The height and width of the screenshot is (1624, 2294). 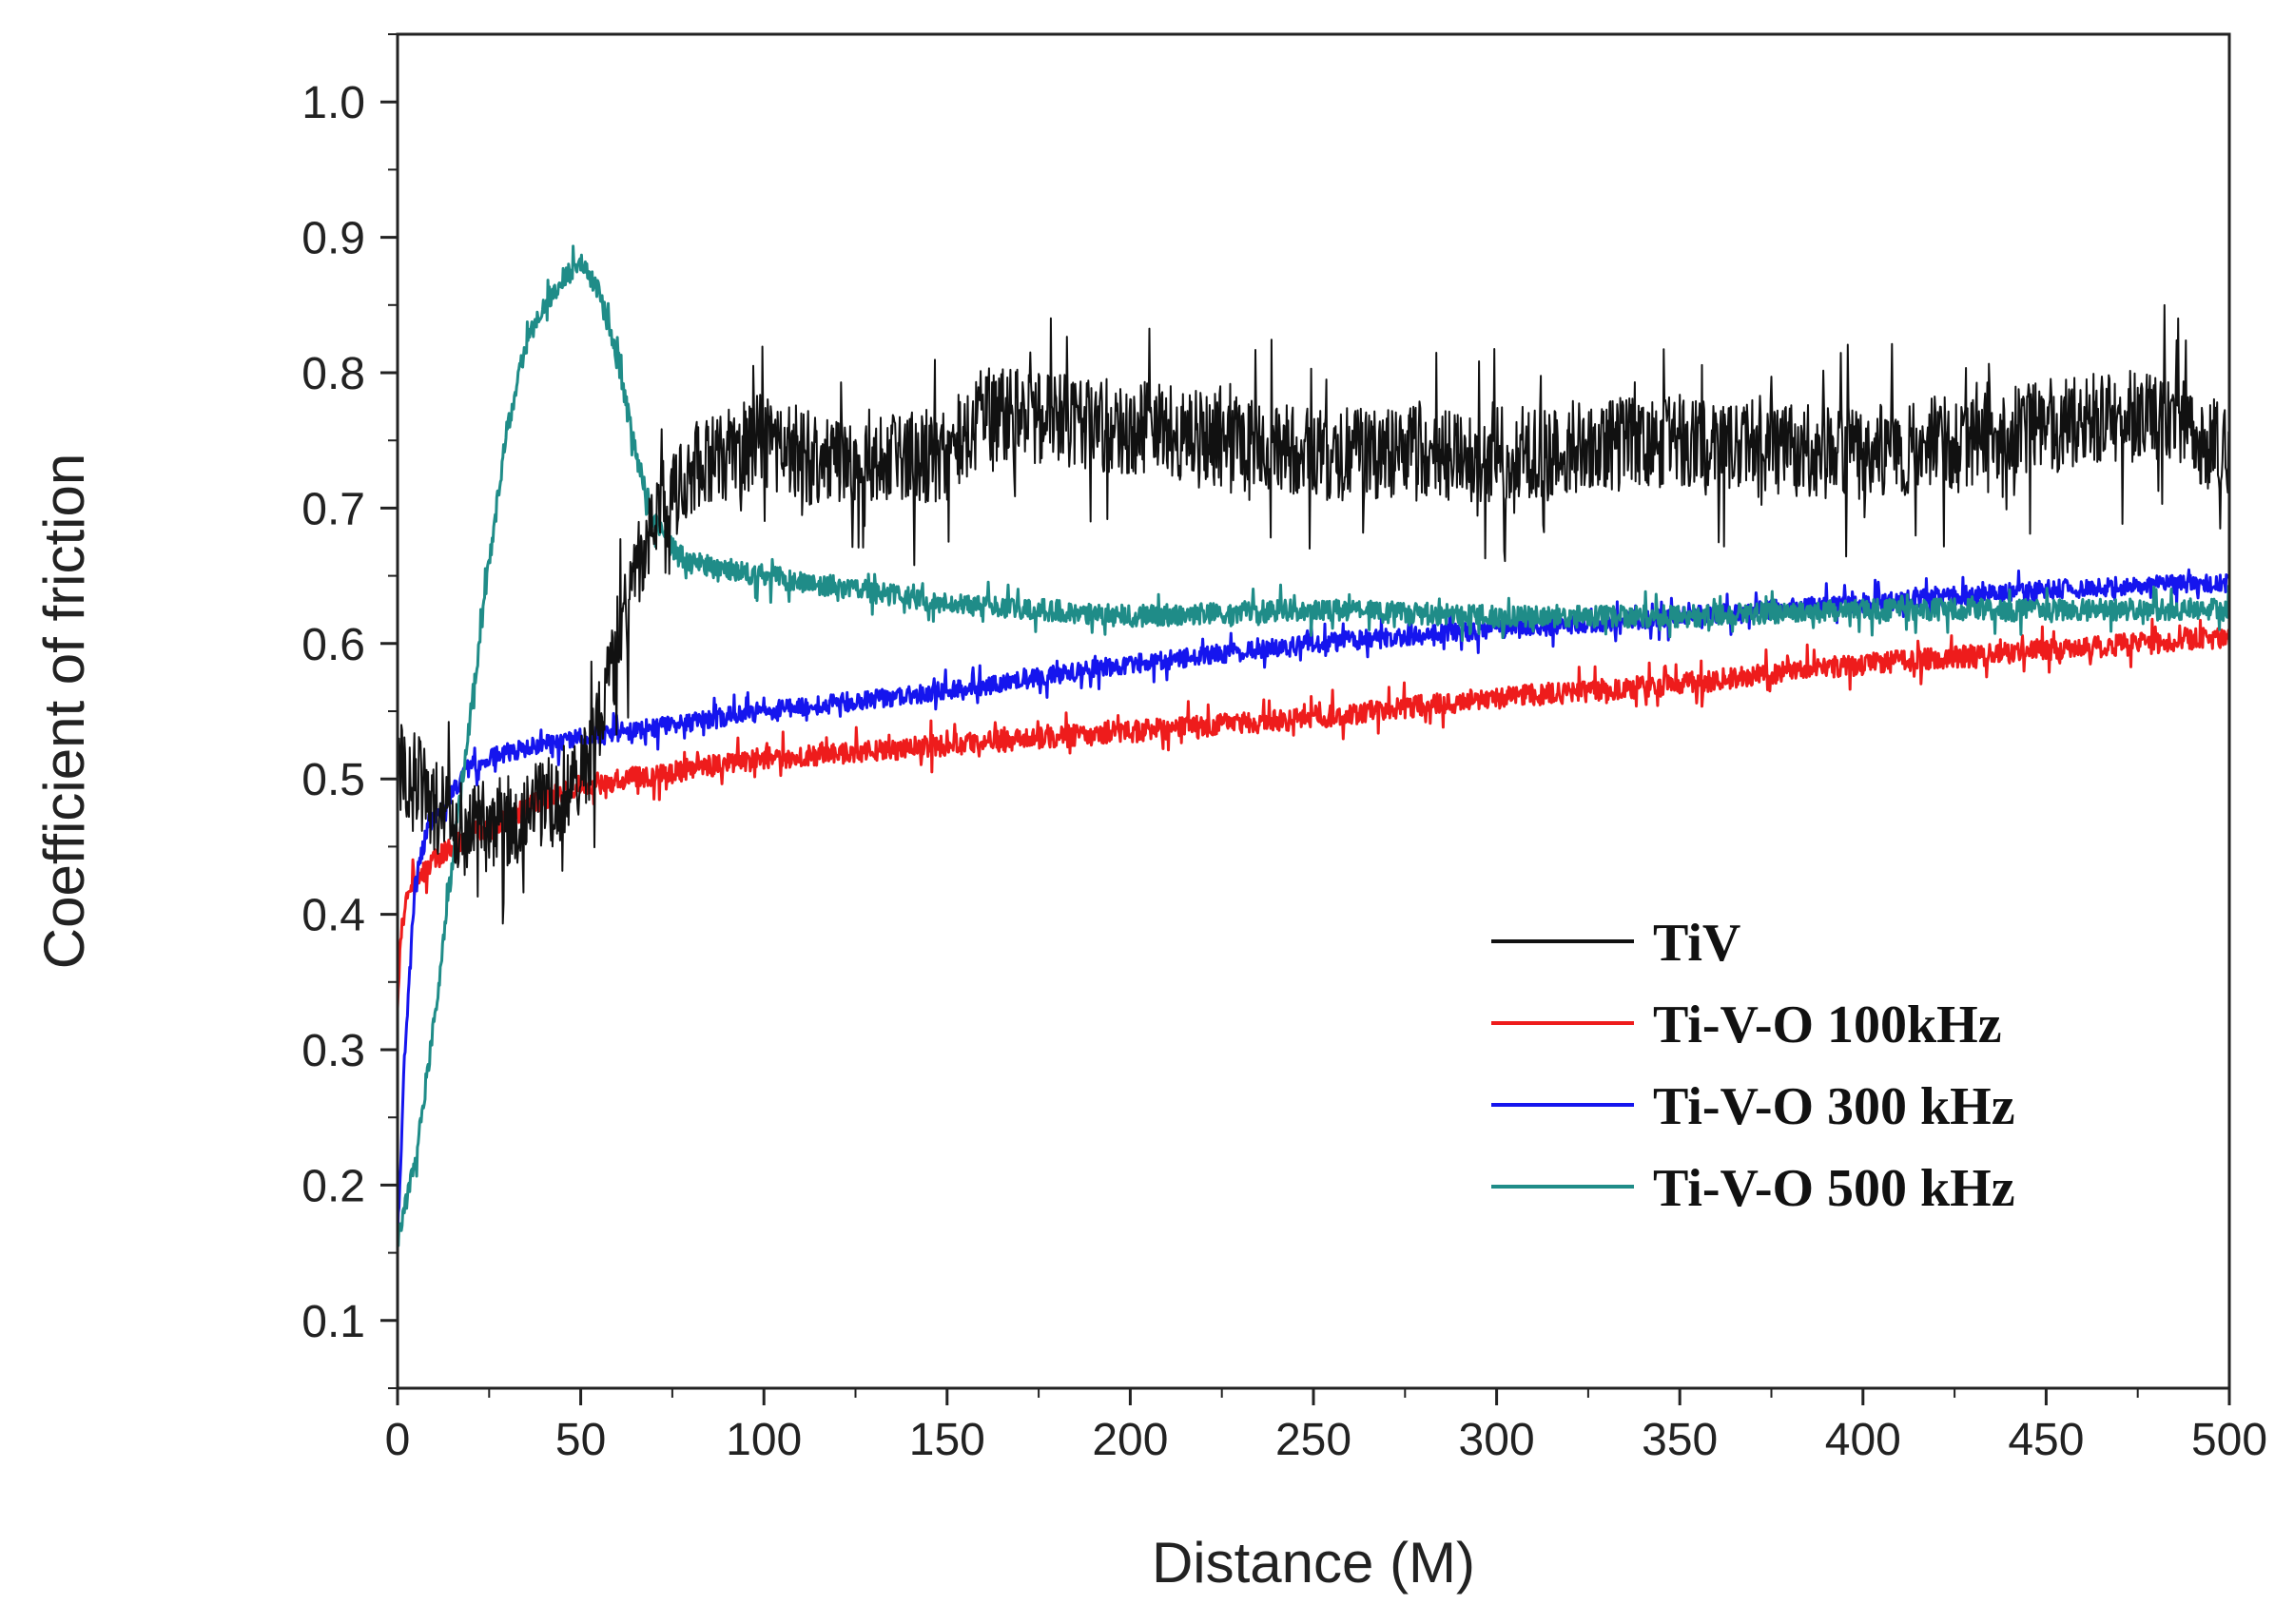 What do you see at coordinates (64, 712) in the screenshot?
I see `y-axis-title: Coefficient of friction` at bounding box center [64, 712].